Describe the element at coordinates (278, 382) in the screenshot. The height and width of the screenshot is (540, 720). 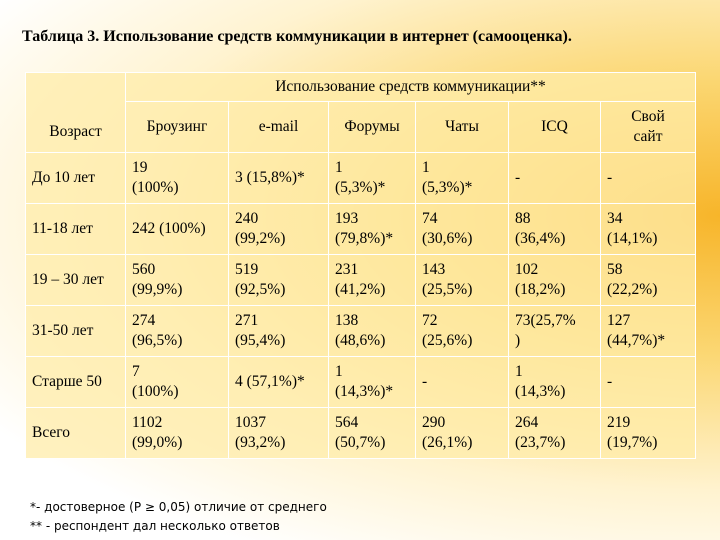
I see `cell: 4 (57,1%)*` at that location.